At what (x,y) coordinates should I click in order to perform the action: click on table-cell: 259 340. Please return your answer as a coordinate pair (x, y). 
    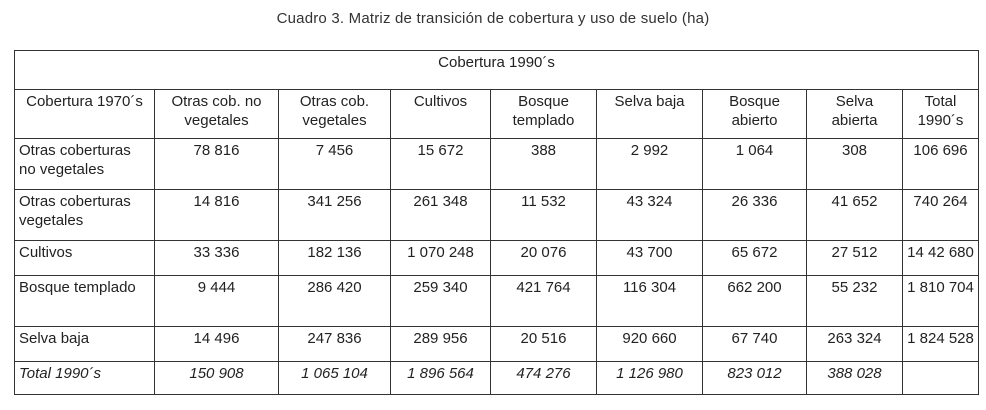
    Looking at the image, I should click on (440, 301).